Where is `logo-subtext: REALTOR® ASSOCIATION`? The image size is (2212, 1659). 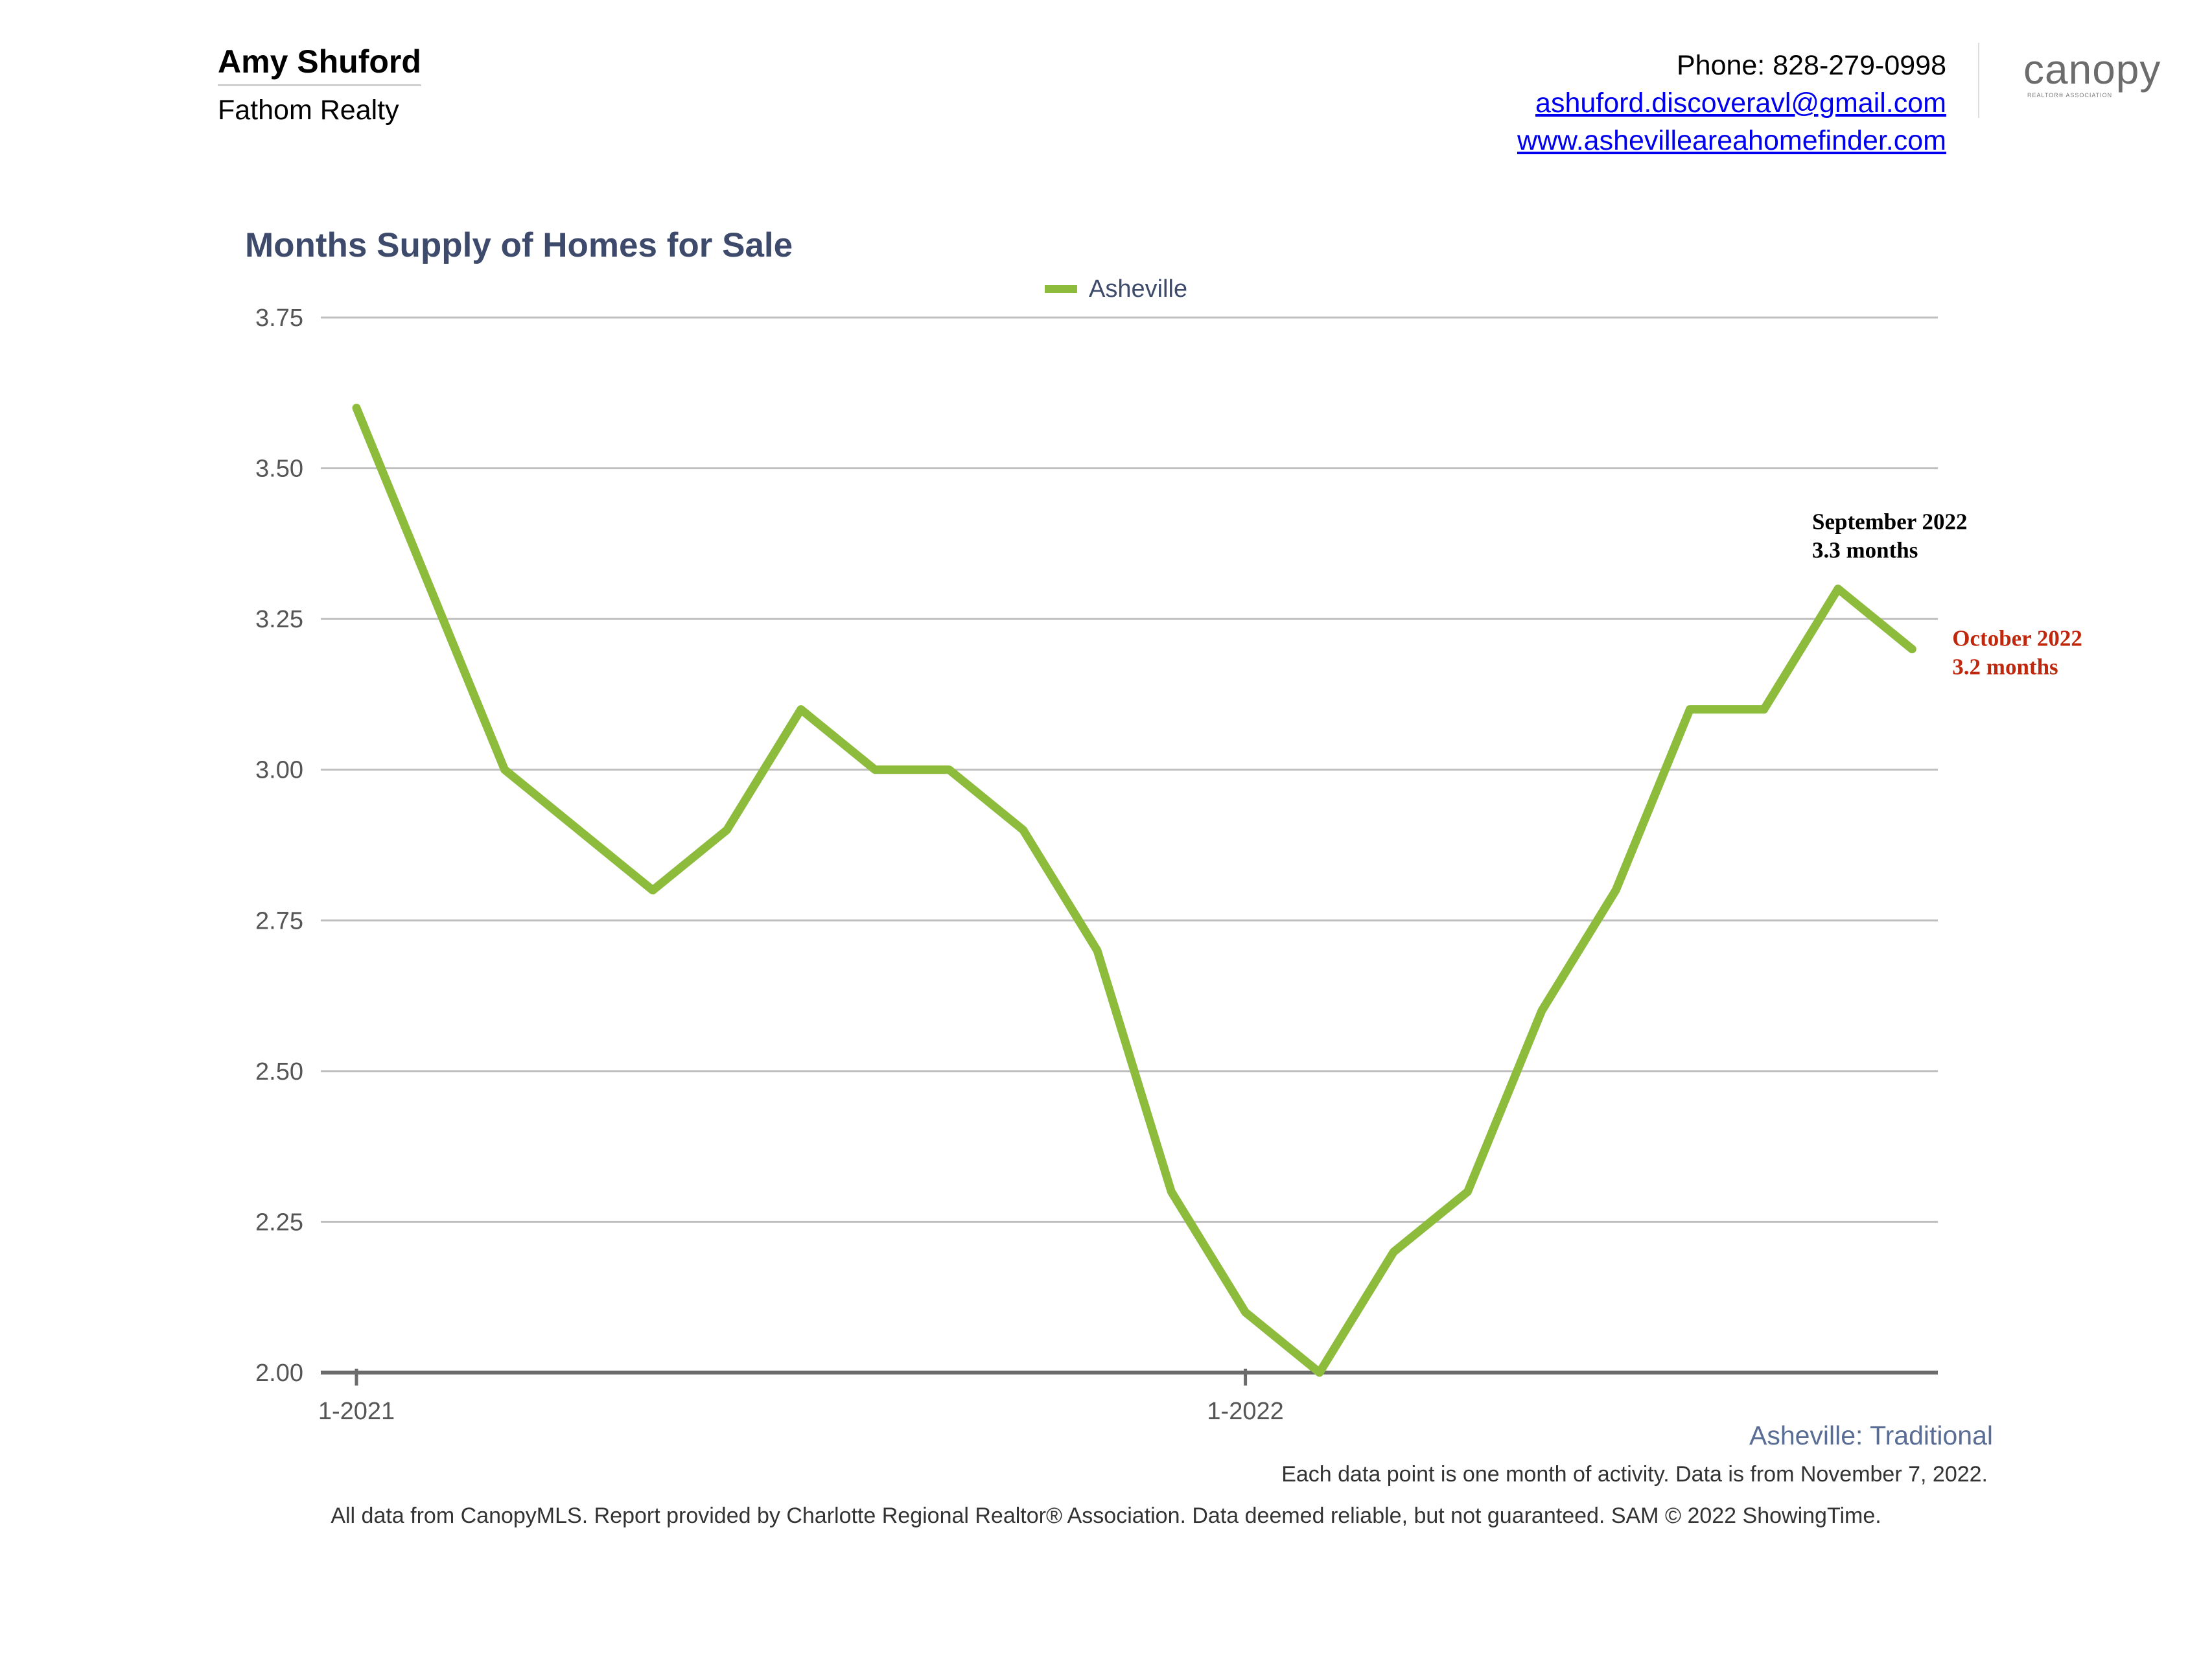 logo-subtext: REALTOR® ASSOCIATION is located at coordinates (2070, 96).